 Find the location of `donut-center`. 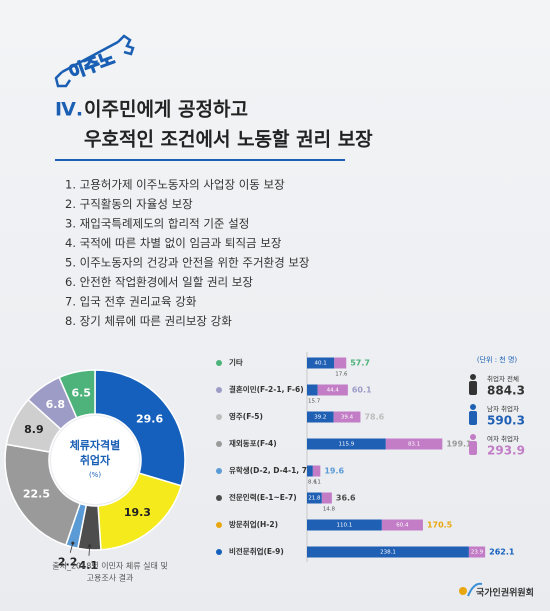

donut-center is located at coordinates (95, 460).